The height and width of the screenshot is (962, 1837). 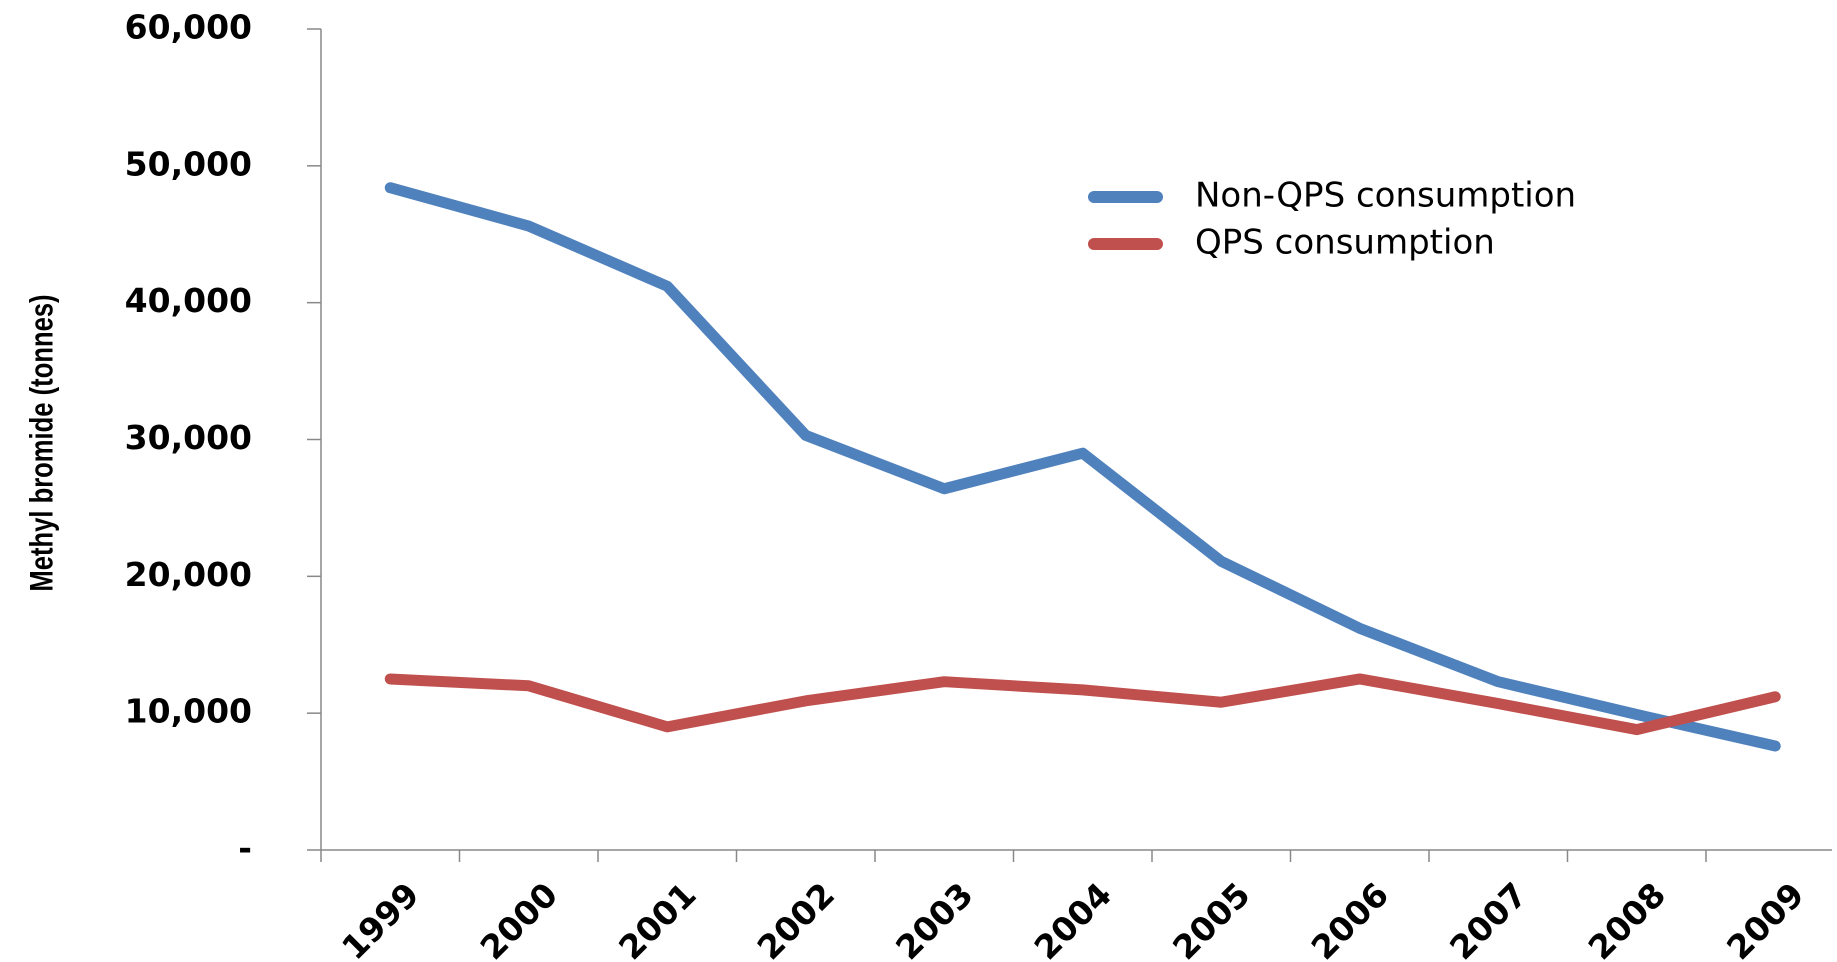 I want to click on x-tick-label: 2004, so click(x=1073, y=918).